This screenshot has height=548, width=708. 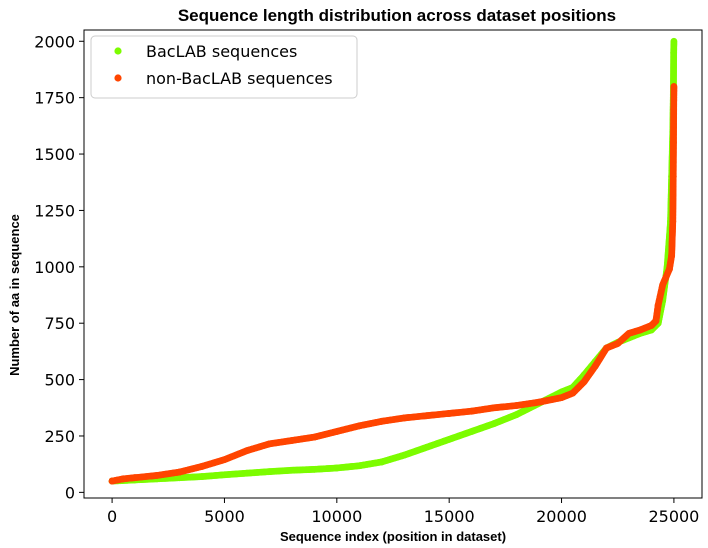 I want to click on x-axis-label: Sequence index (position in dataset), so click(x=393, y=536).